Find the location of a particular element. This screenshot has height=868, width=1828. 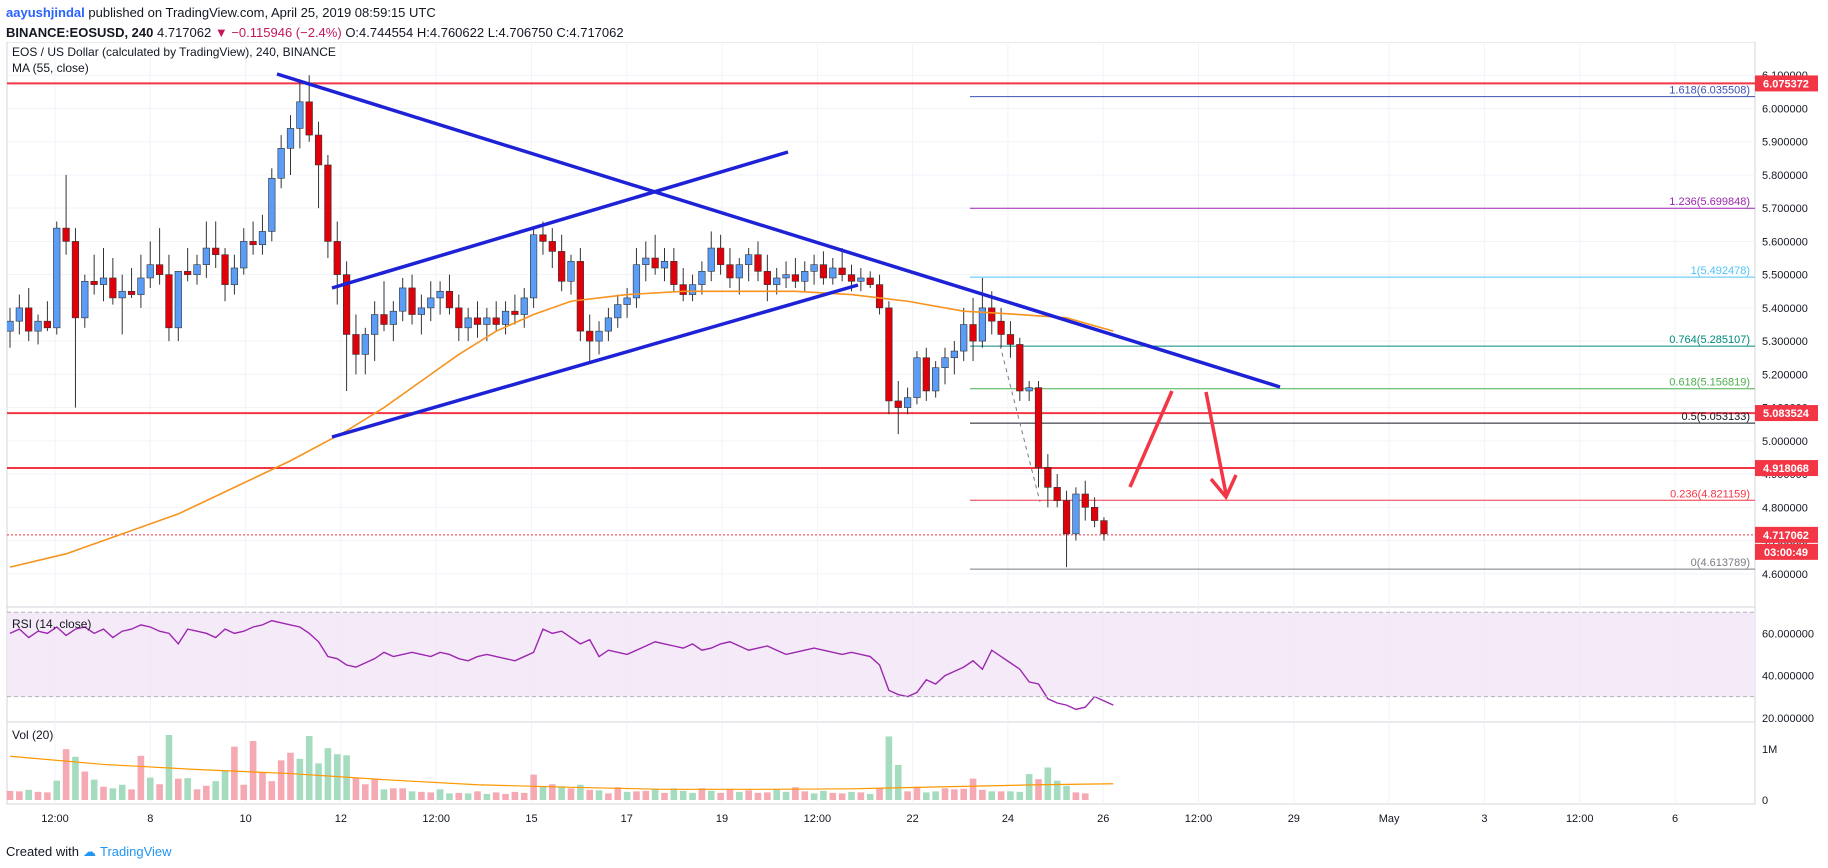

time-tick-label: 12:00 is located at coordinates (1199, 819).